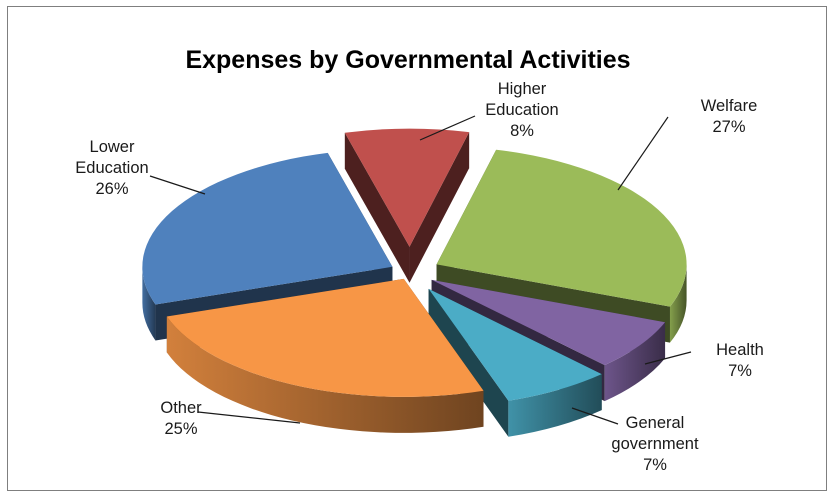 This screenshot has width=835, height=497. I want to click on pie-slice-lower-education, so click(267, 246).